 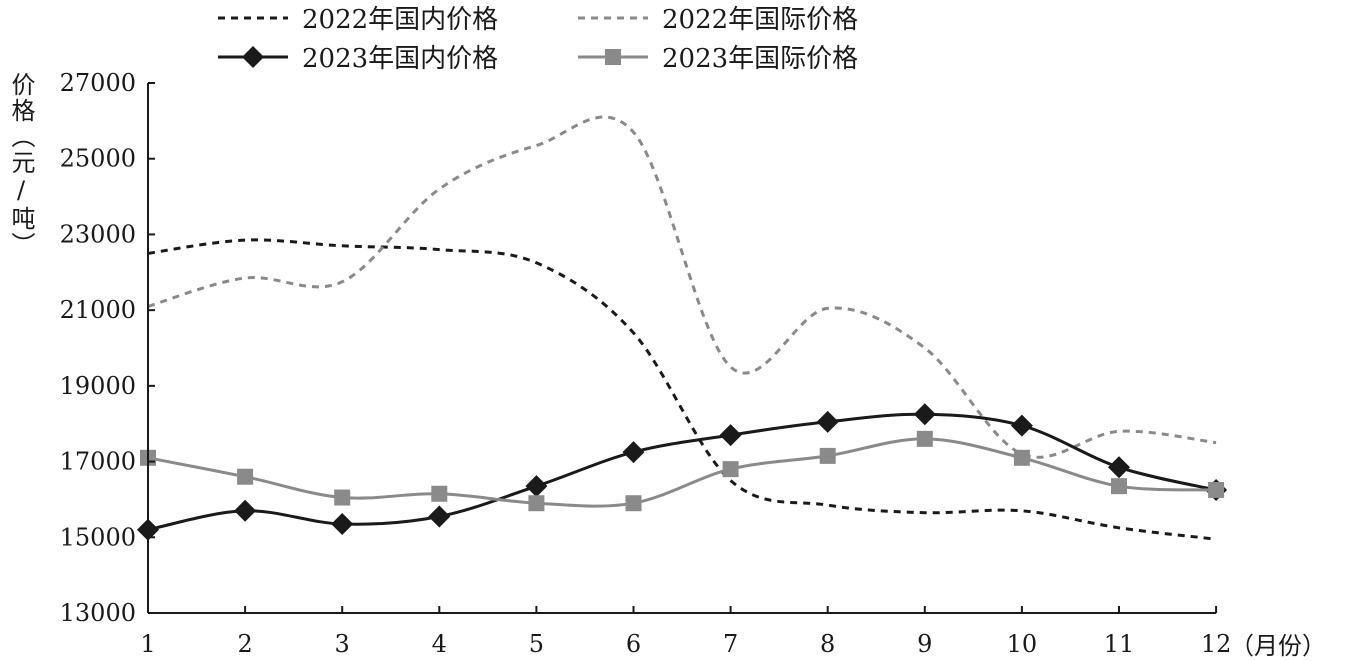 I want to click on legend-entry: 2023年国际价格, so click(x=718, y=59).